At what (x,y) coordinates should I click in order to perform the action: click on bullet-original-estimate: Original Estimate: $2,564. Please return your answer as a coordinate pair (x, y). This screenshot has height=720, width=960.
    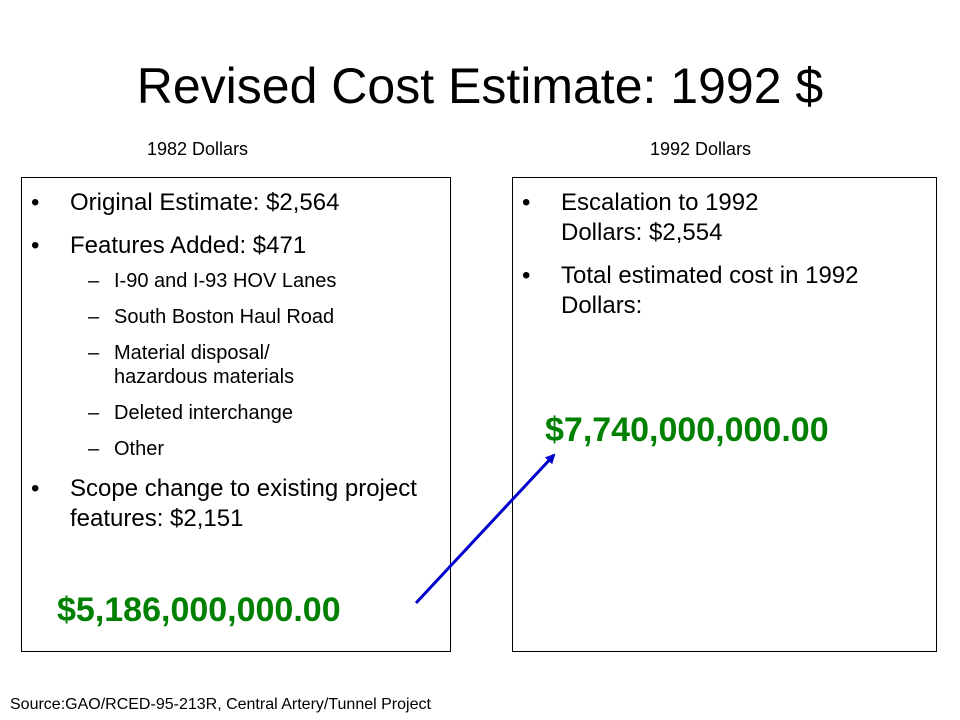
    Looking at the image, I should click on (236, 203).